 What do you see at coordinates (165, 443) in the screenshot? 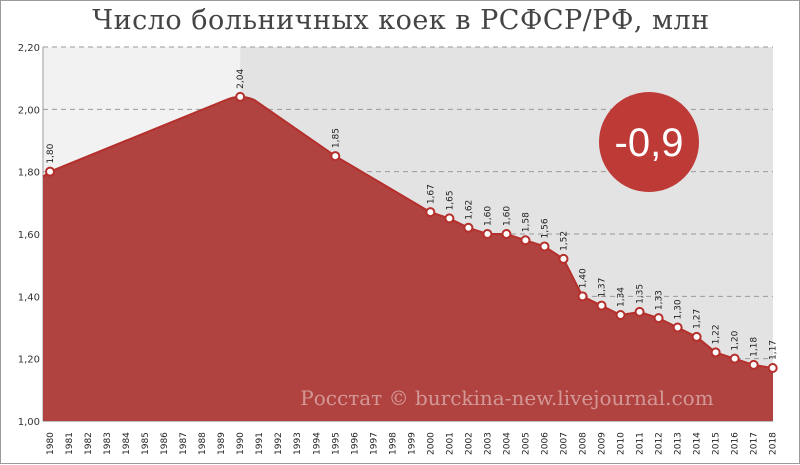
I see `x-tick-1986: 1986` at bounding box center [165, 443].